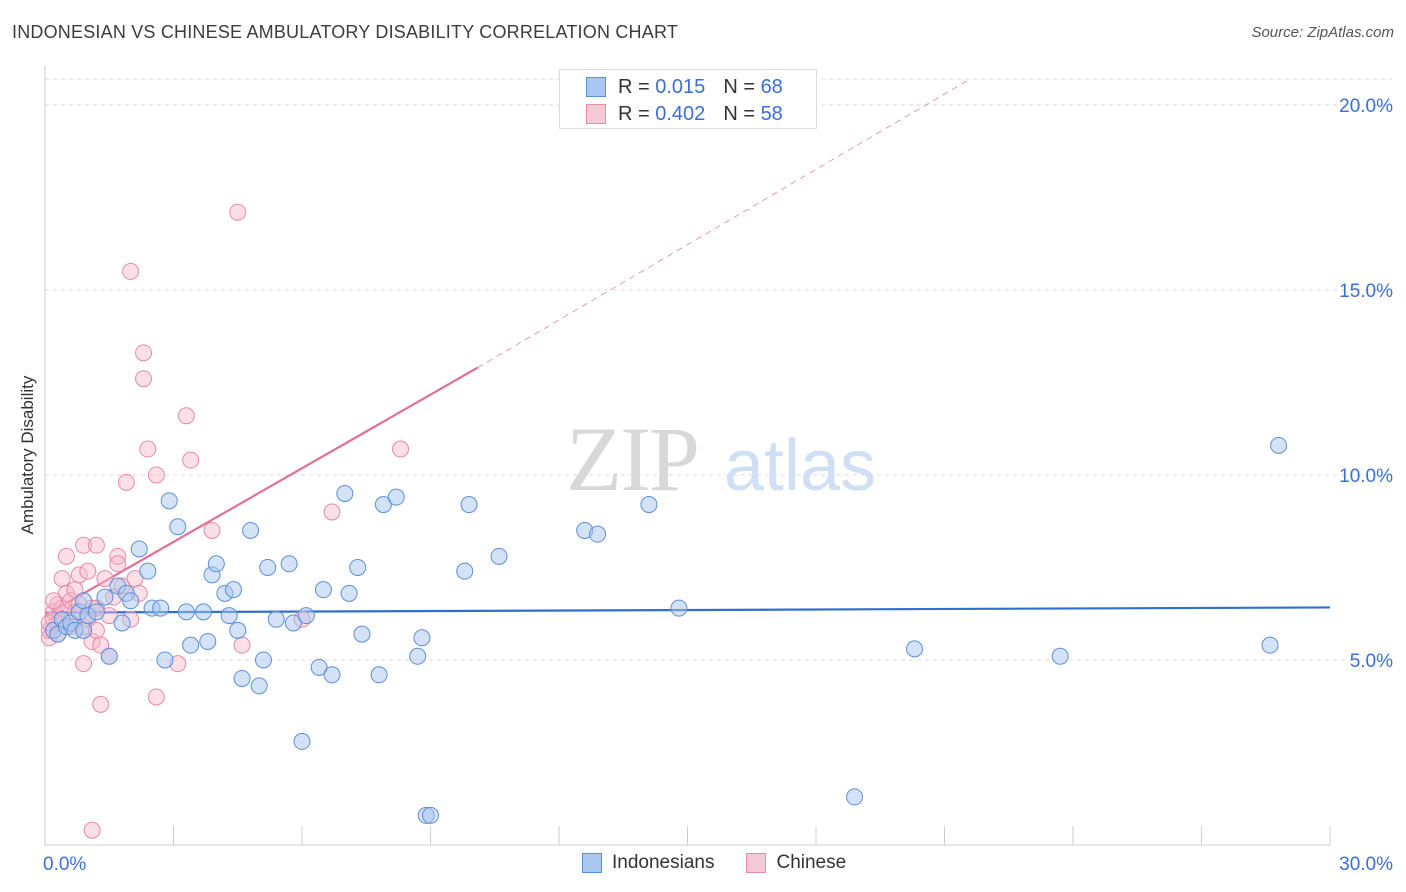  Describe the element at coordinates (1371, 661) in the screenshot. I see `y-tick-label: 5.0%` at that location.